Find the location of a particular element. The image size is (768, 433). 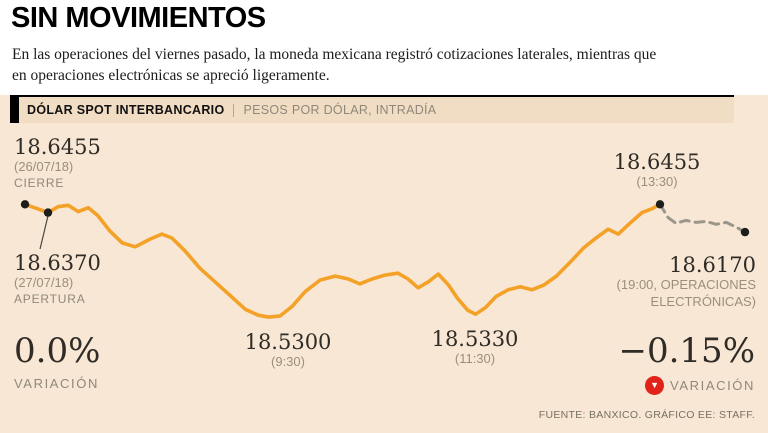

apertura-value: 18.6370 is located at coordinates (57, 263).